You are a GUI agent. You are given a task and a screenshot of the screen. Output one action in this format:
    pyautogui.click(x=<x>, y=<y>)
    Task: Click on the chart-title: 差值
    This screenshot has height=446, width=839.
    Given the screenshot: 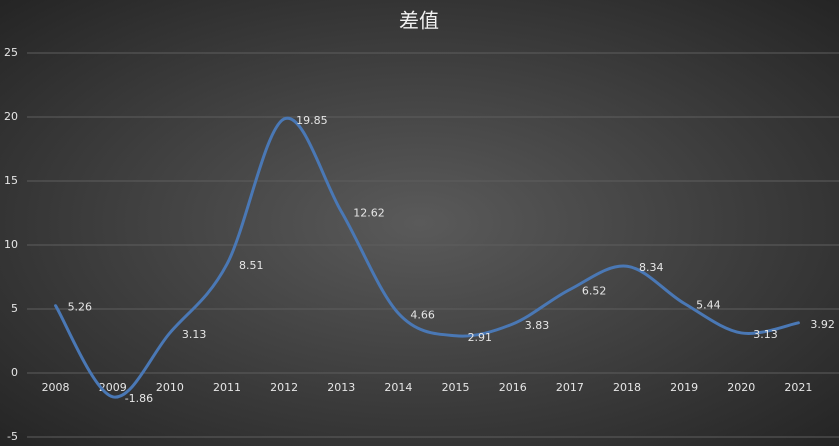 What is the action you would take?
    pyautogui.click(x=419, y=21)
    